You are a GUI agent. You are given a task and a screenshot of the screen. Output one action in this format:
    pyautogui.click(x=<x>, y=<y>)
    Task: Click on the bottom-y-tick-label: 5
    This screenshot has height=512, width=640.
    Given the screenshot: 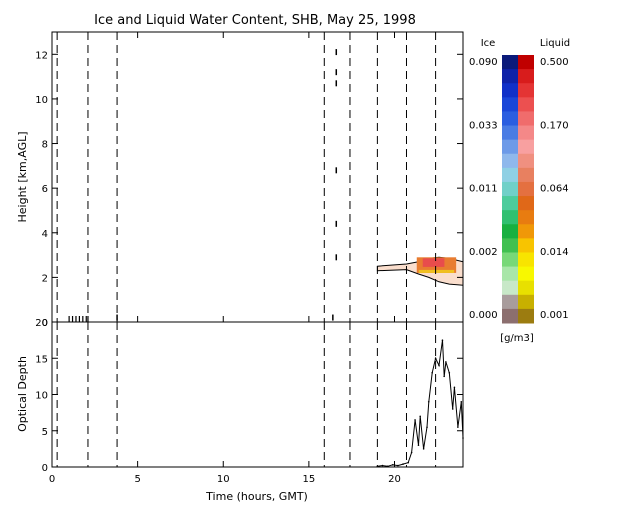 What is the action you would take?
    pyautogui.click(x=45, y=432)
    